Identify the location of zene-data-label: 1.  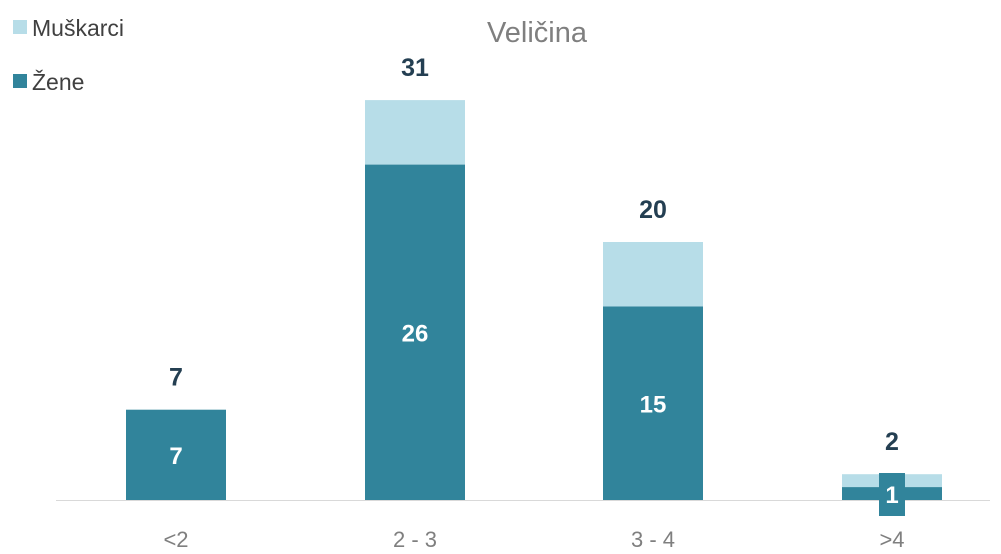
(891, 495).